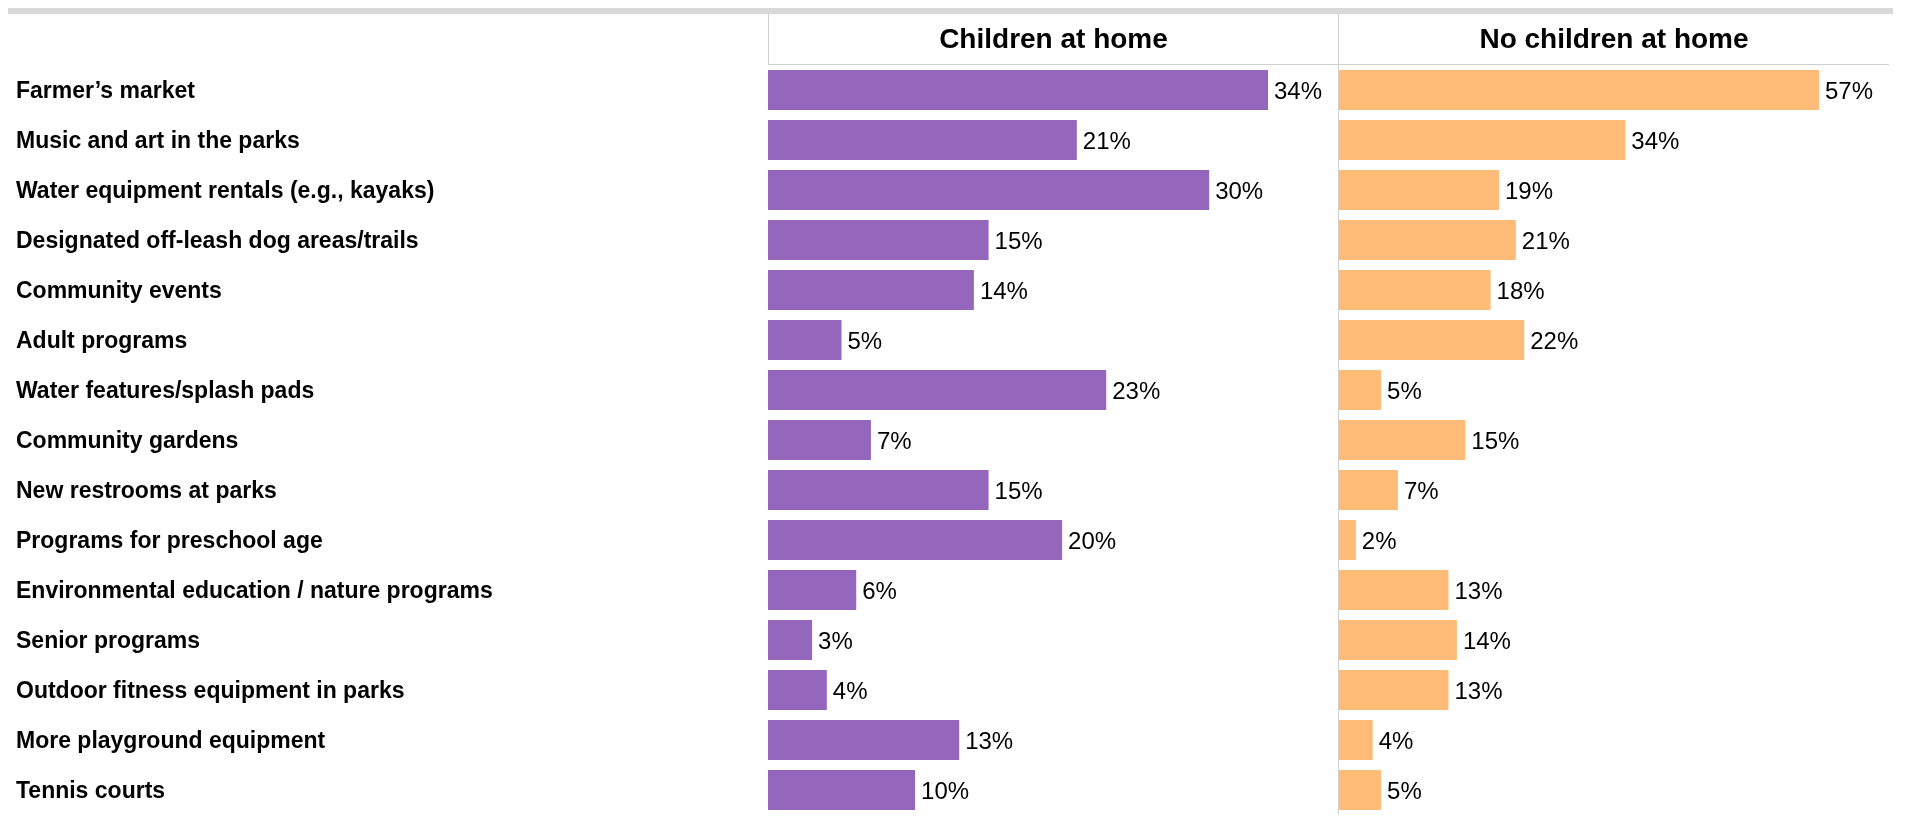  I want to click on y-tick-label: Water features/splash pads, so click(165, 390).